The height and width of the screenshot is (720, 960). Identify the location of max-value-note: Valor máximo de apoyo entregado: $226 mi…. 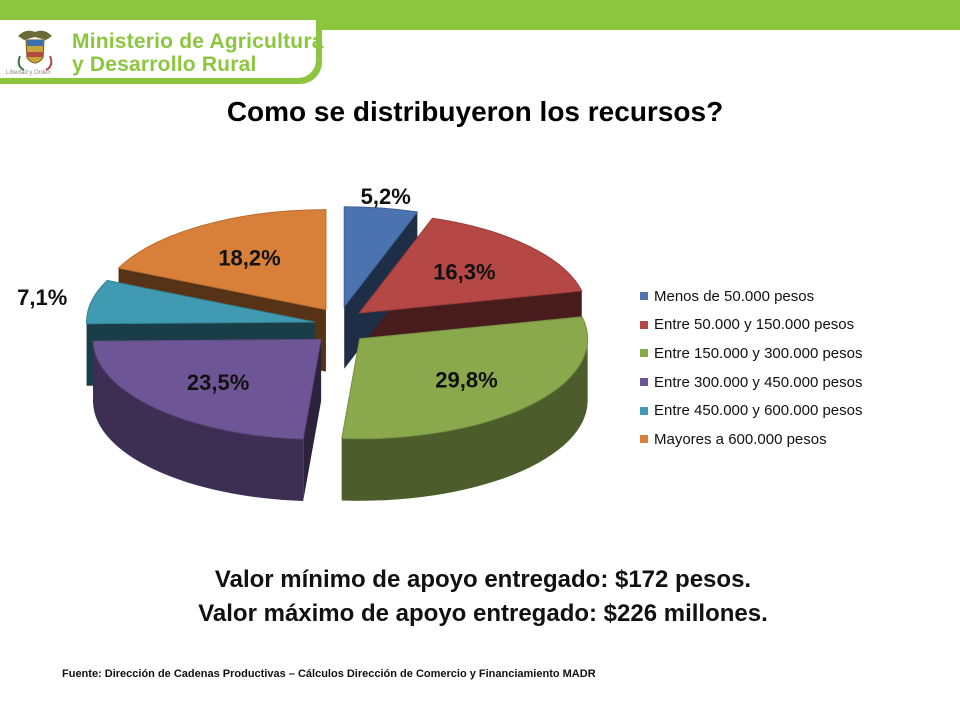
(483, 613).